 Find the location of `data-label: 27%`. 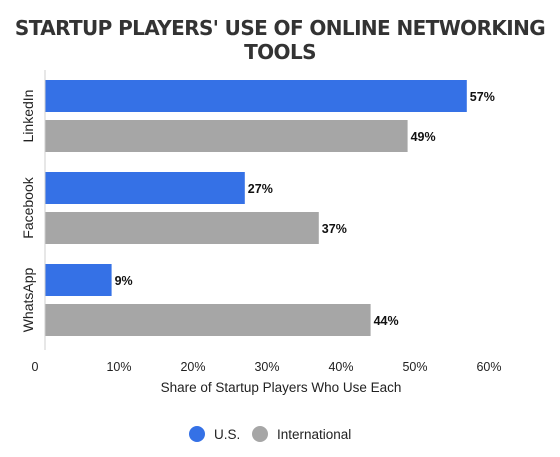

data-label: 27% is located at coordinates (260, 189).